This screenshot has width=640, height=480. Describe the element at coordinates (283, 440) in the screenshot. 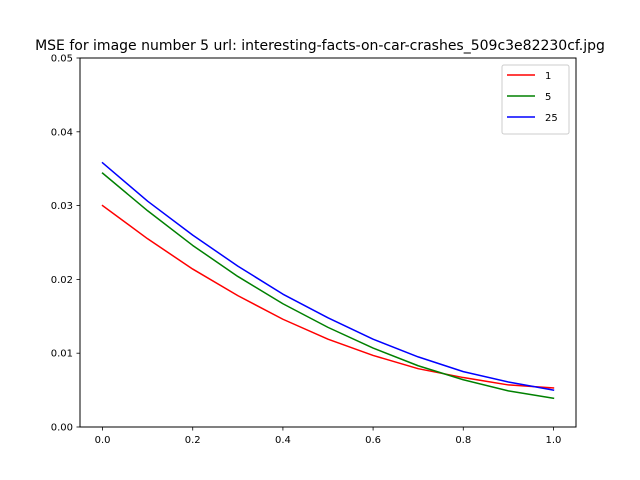

I see `x-tick-label: 0.4` at that location.